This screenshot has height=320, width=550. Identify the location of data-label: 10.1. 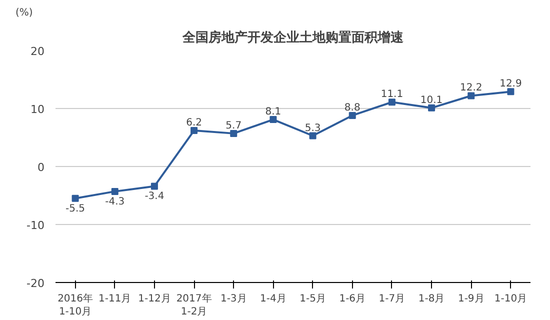
(431, 100).